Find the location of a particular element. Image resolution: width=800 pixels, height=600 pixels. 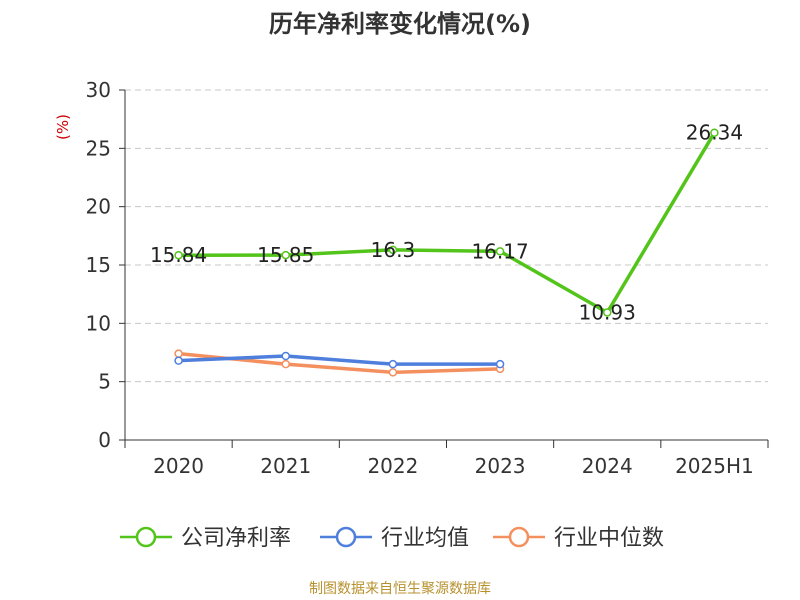

data-label: 15.85 is located at coordinates (285, 255).